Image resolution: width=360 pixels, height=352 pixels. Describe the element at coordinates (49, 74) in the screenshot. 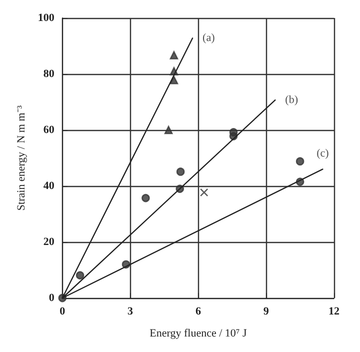

I see `y-tick-label: 80` at that location.